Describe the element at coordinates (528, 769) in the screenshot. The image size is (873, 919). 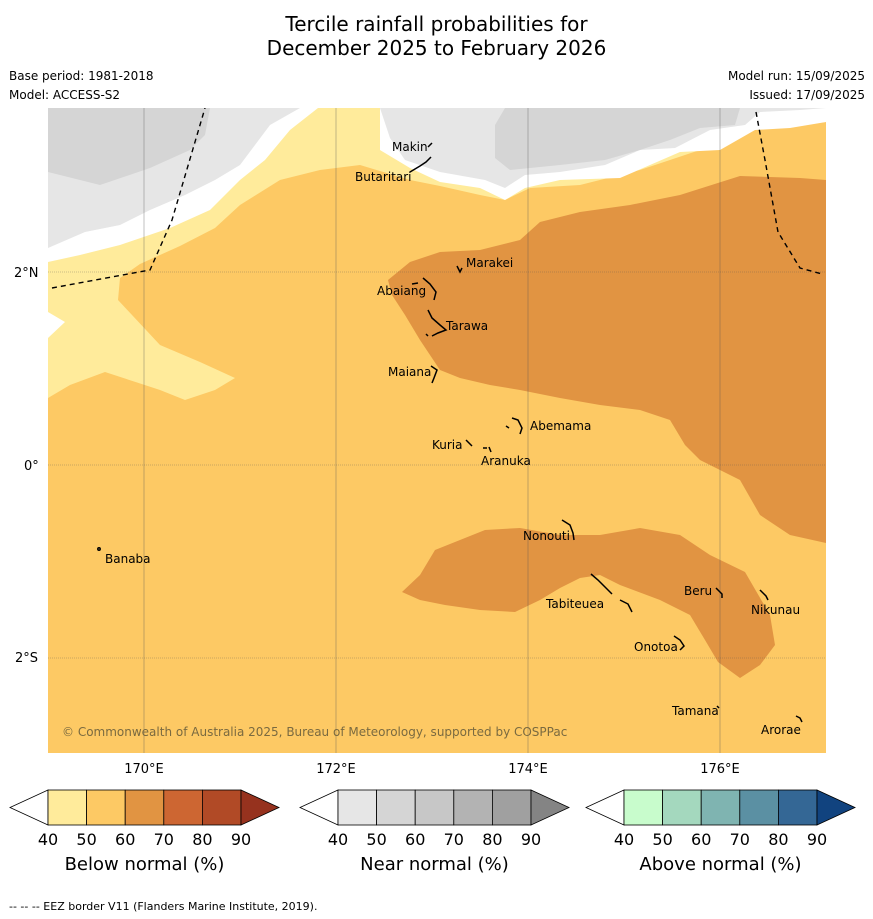
I see `lon-label-174e: 174°E` at that location.